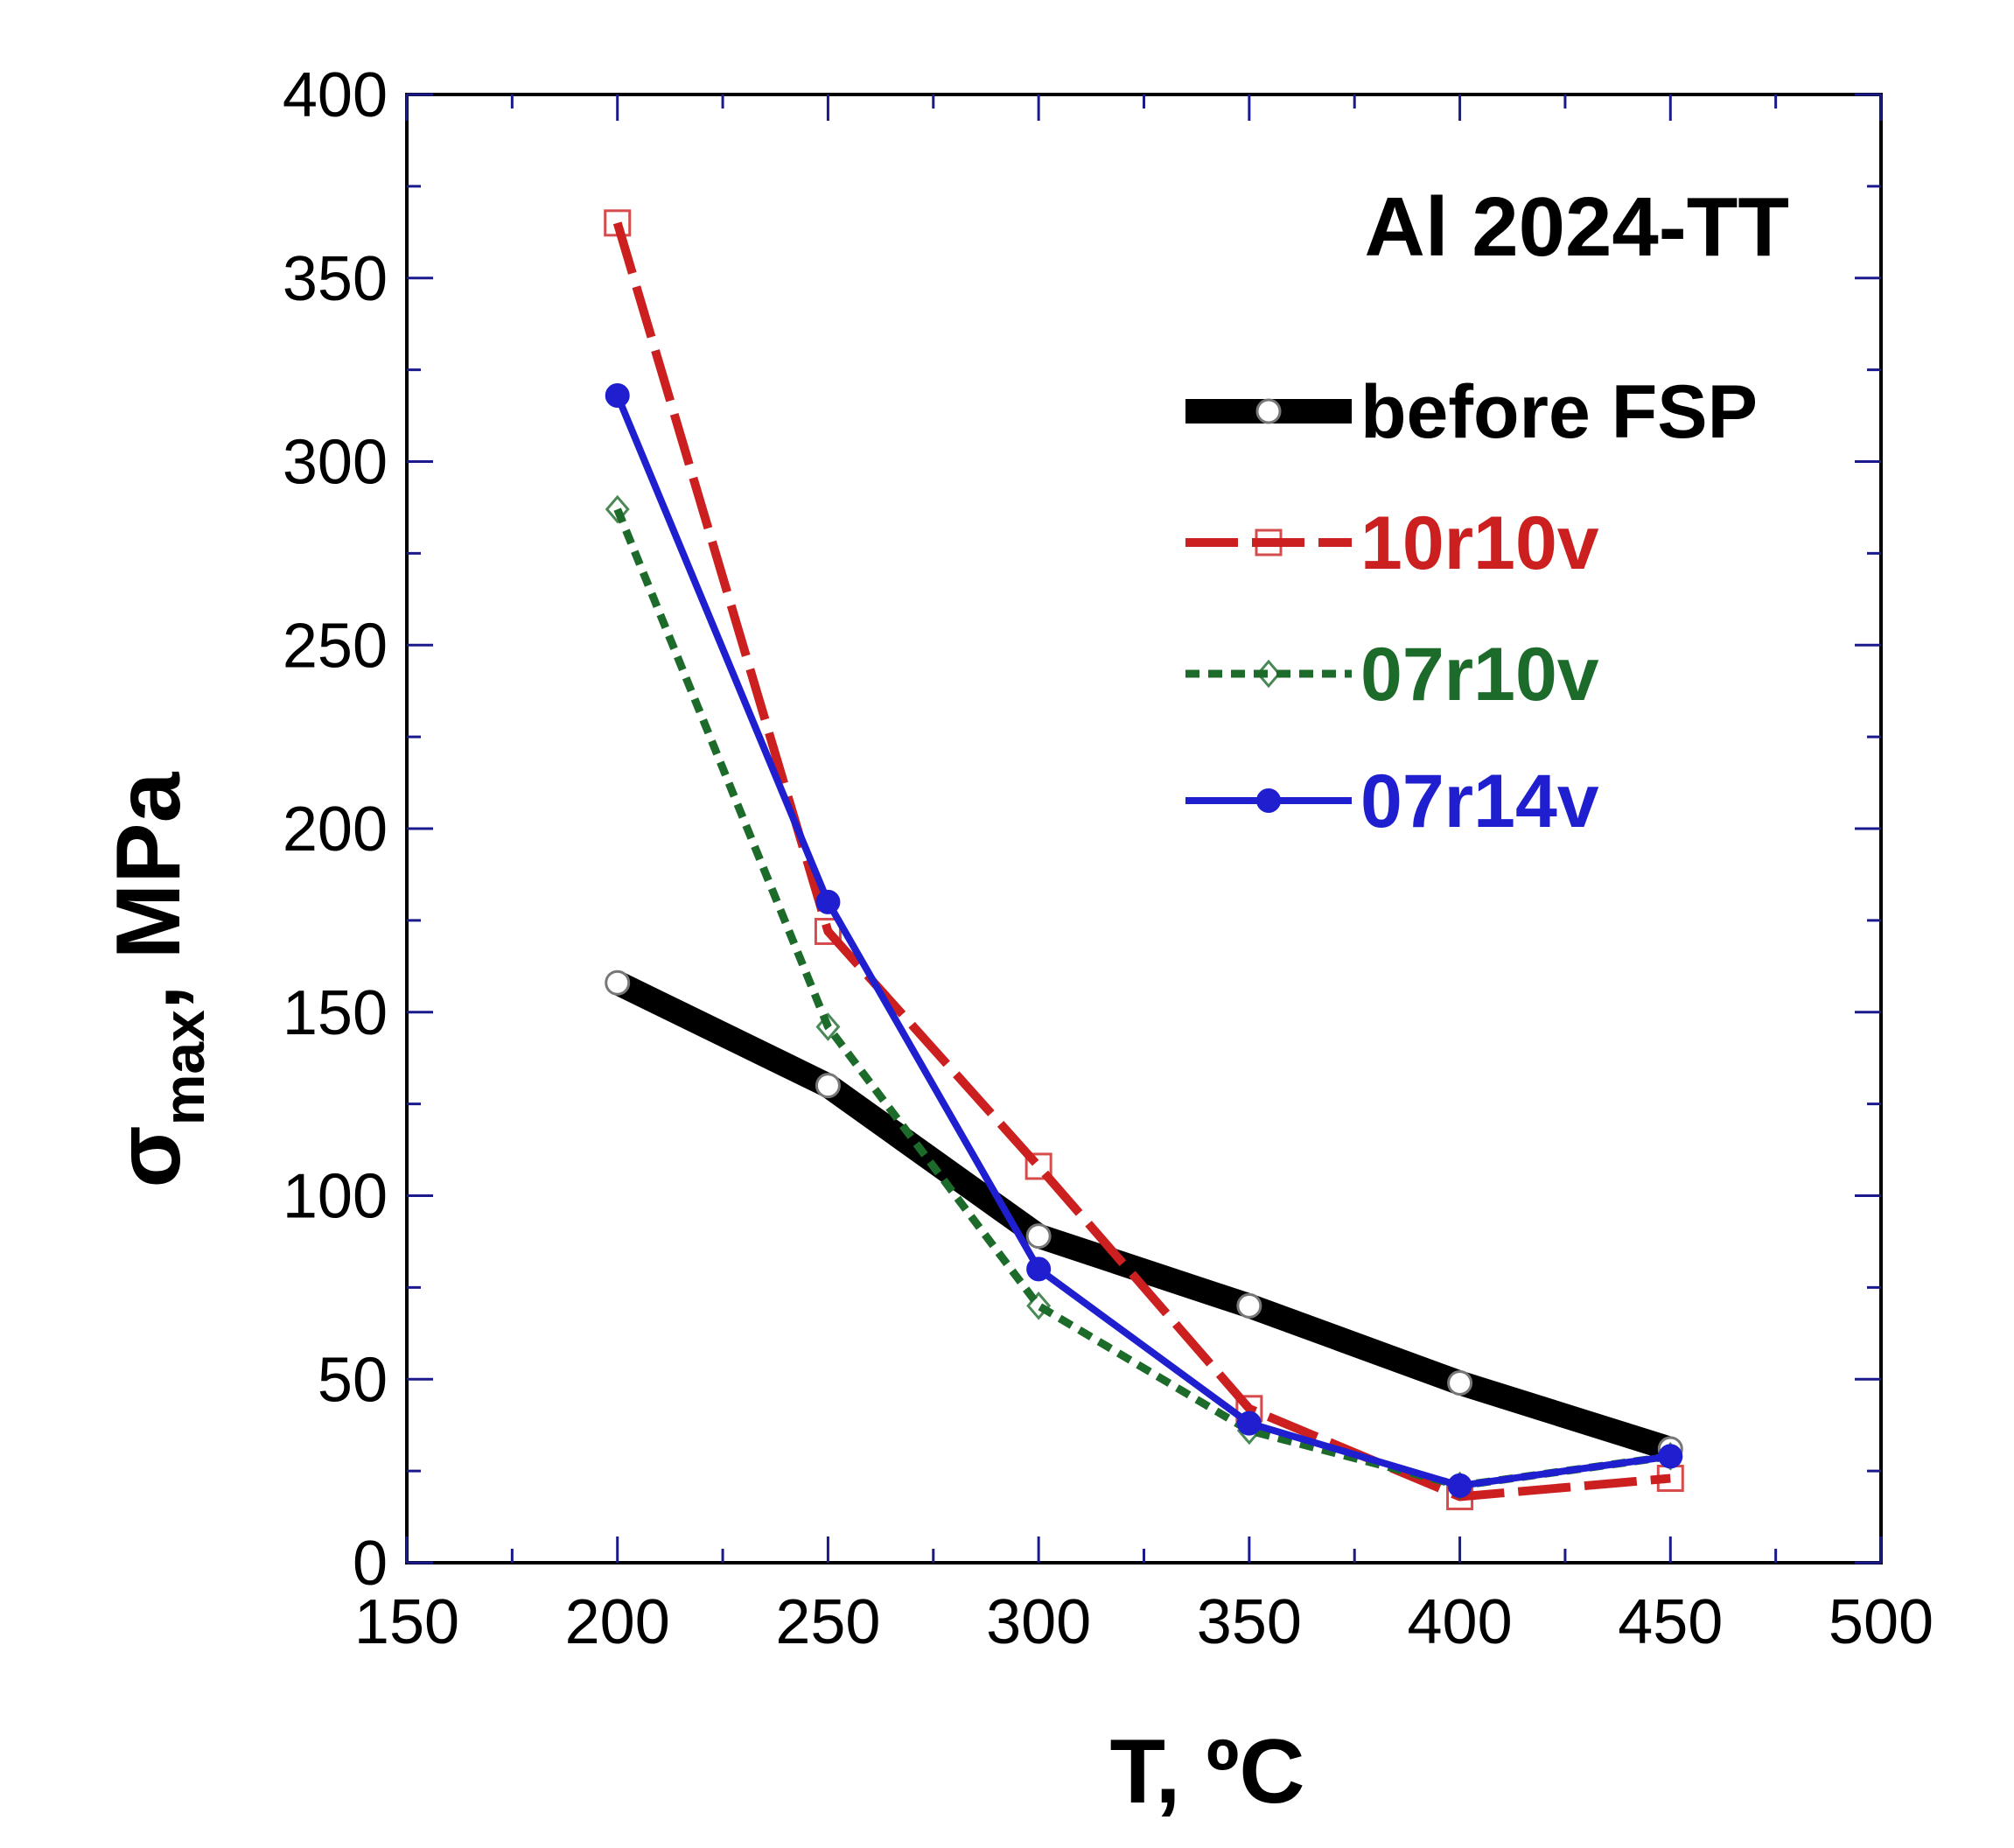 Image resolution: width=2014 pixels, height=1848 pixels. I want to click on legend-label: 10r10v, so click(1480, 543).